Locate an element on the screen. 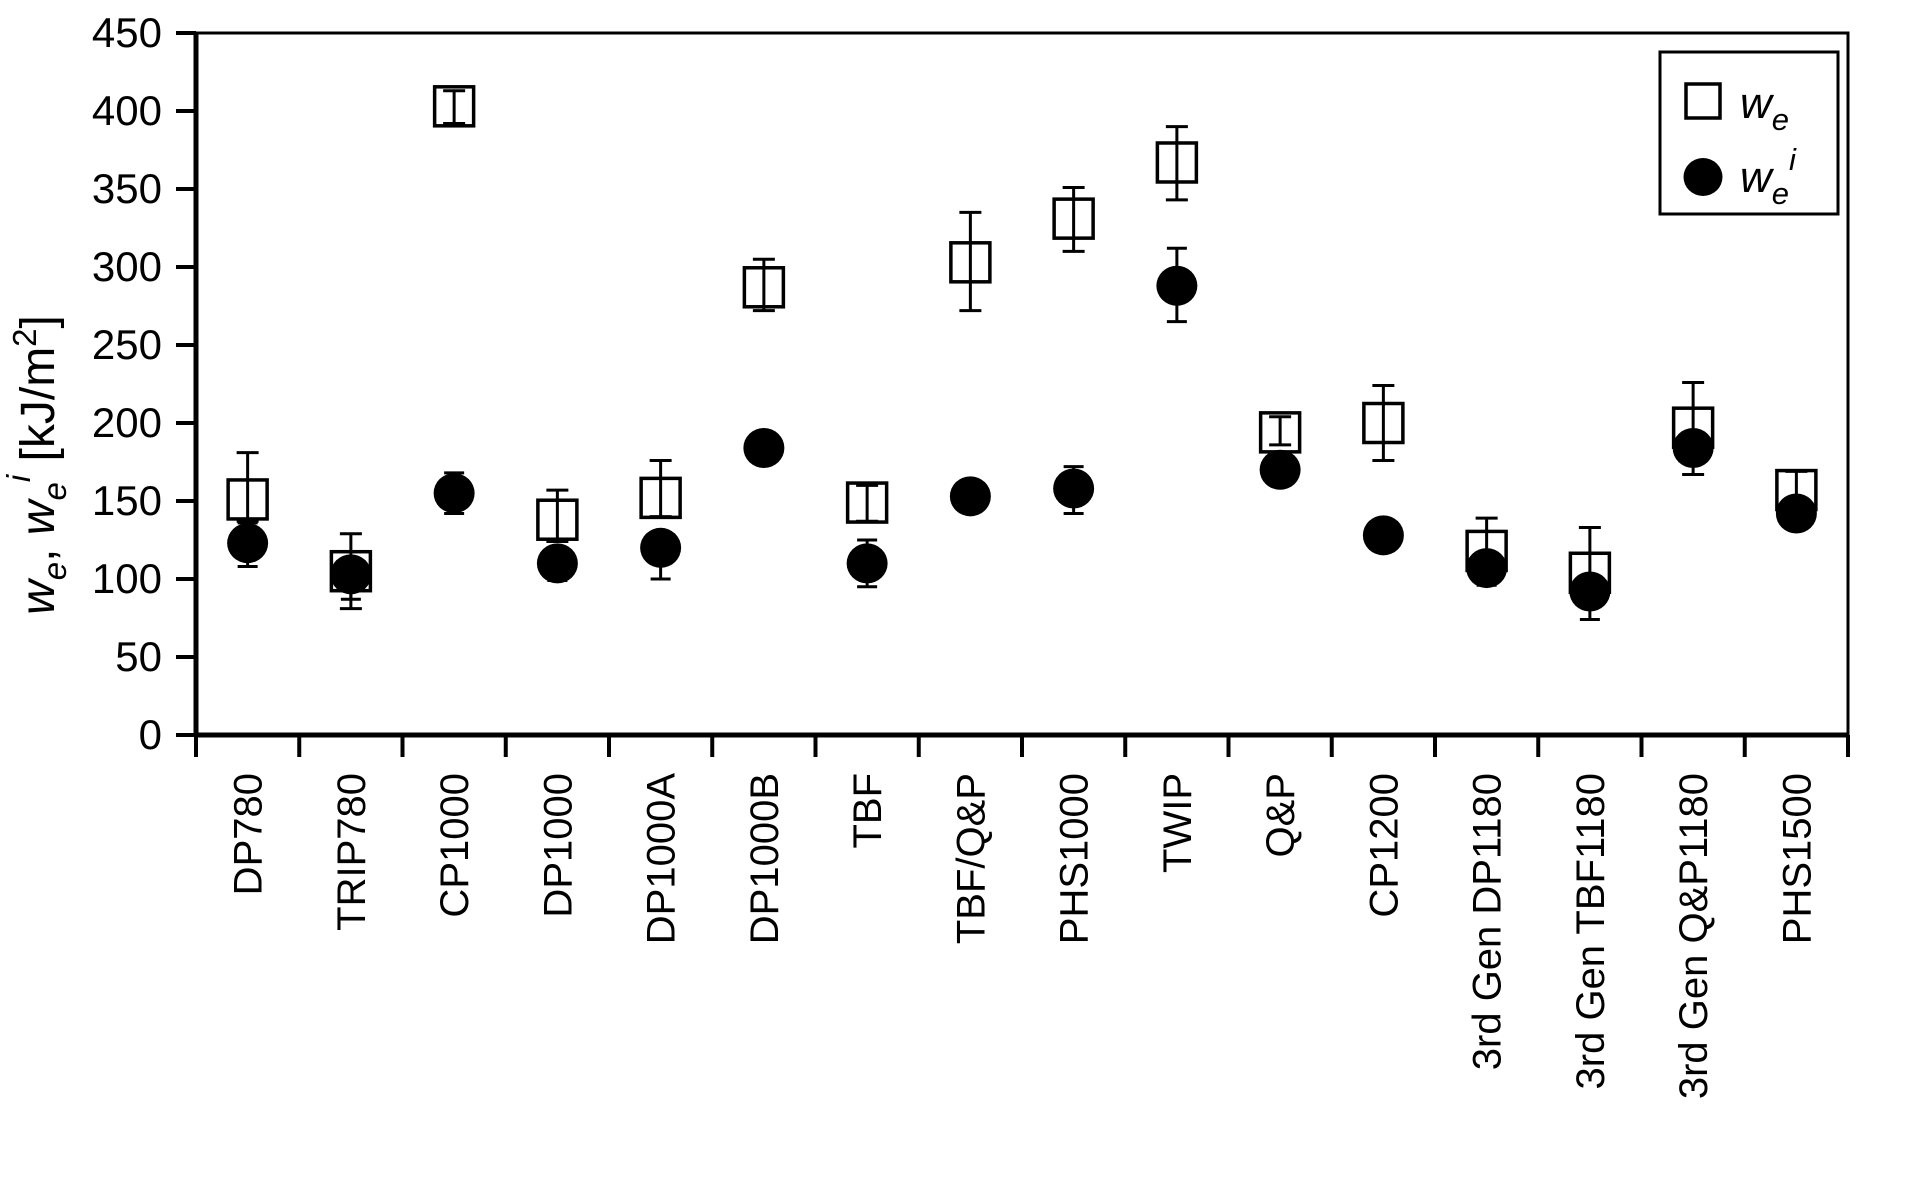 This screenshot has height=1181, width=1920. legend-wei-marker-icon is located at coordinates (1703, 177).